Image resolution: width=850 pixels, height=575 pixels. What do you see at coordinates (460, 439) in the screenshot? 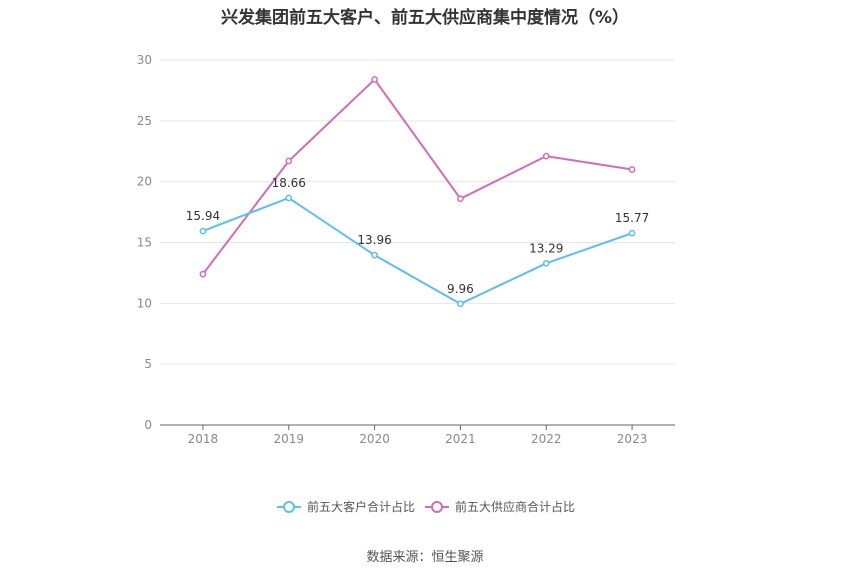
I see `x-tick-label: 2021` at bounding box center [460, 439].